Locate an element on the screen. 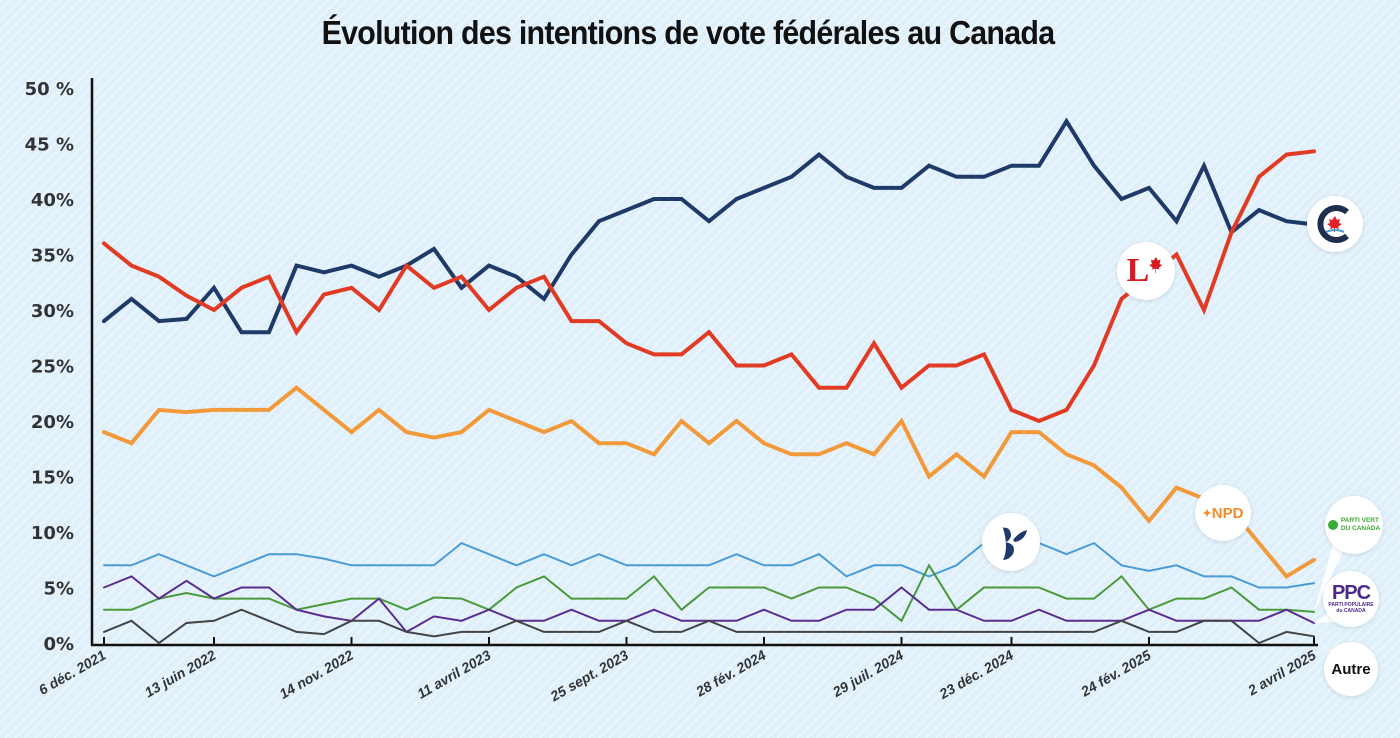 This screenshot has width=1400, height=738. x-tick-label: 28 fév. 2024 is located at coordinates (730, 673).